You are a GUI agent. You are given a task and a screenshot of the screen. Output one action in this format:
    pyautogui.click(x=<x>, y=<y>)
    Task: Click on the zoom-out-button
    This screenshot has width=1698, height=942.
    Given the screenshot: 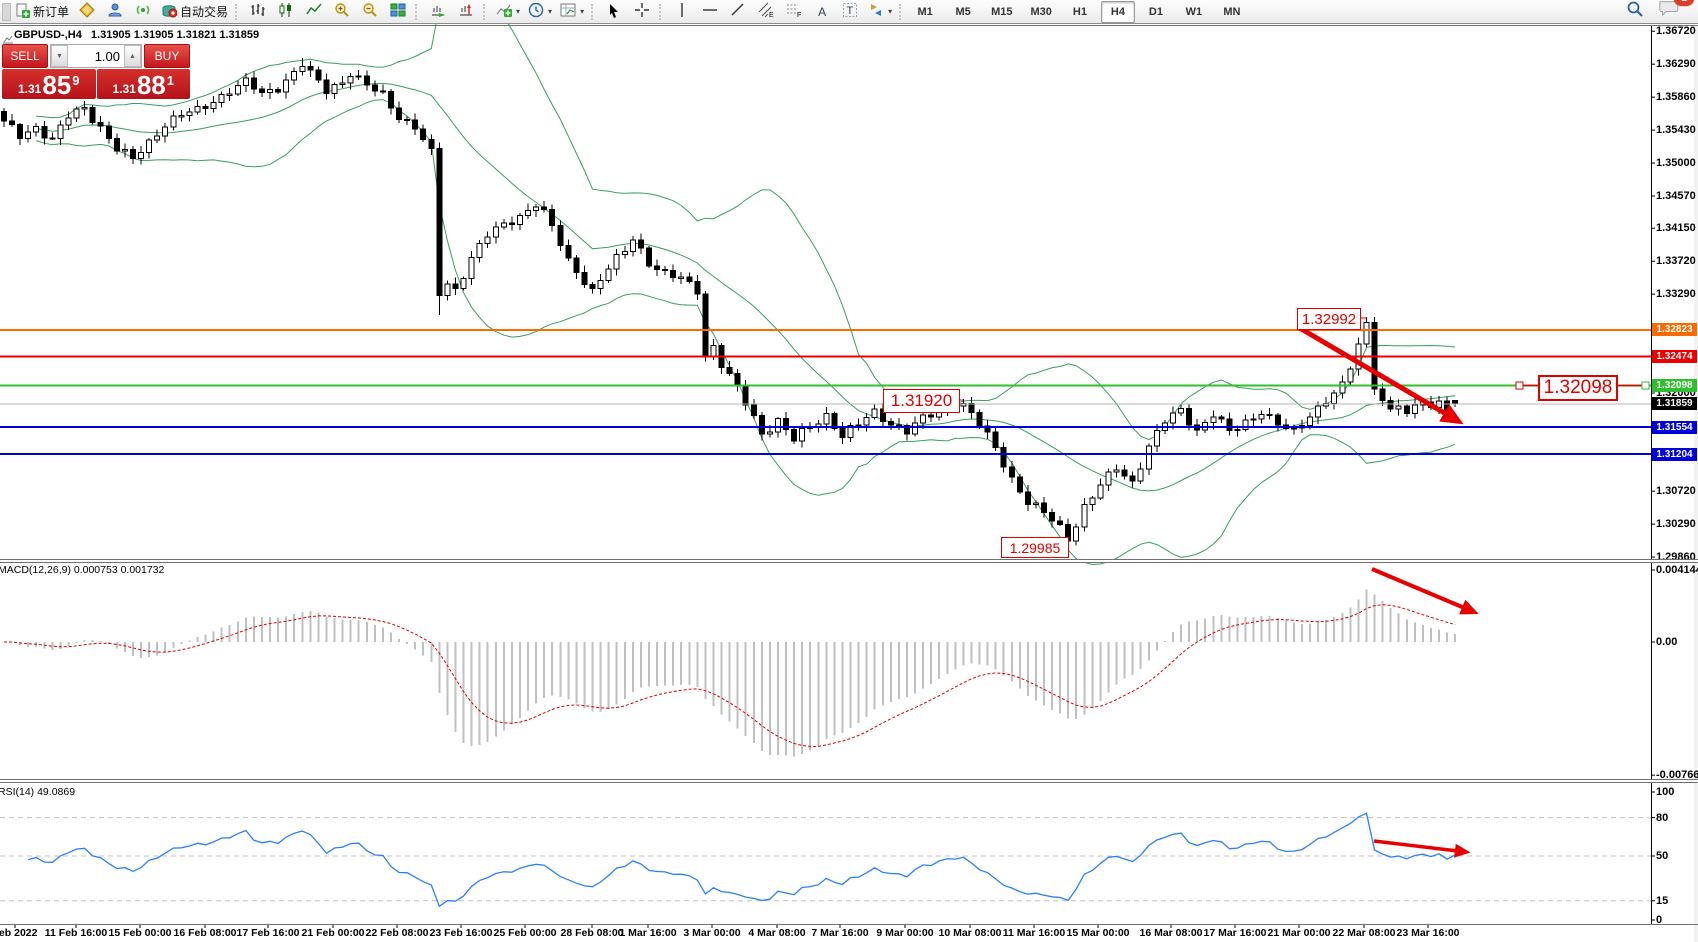 What is the action you would take?
    pyautogui.click(x=370, y=12)
    